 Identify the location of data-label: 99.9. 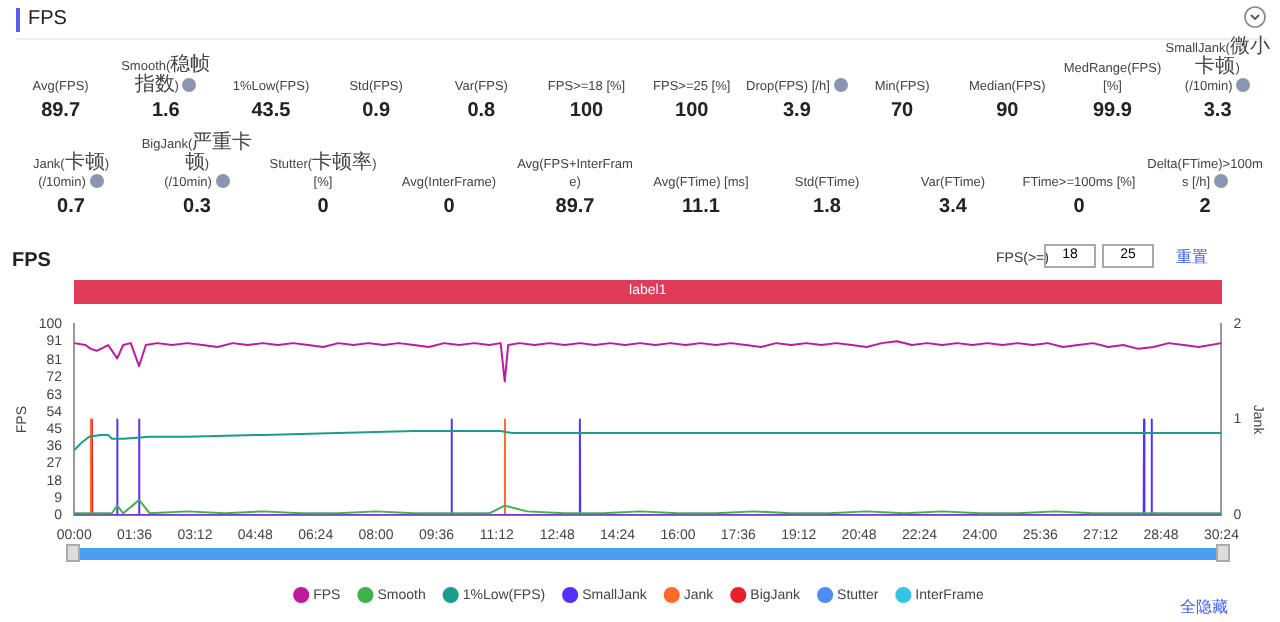
(1112, 111).